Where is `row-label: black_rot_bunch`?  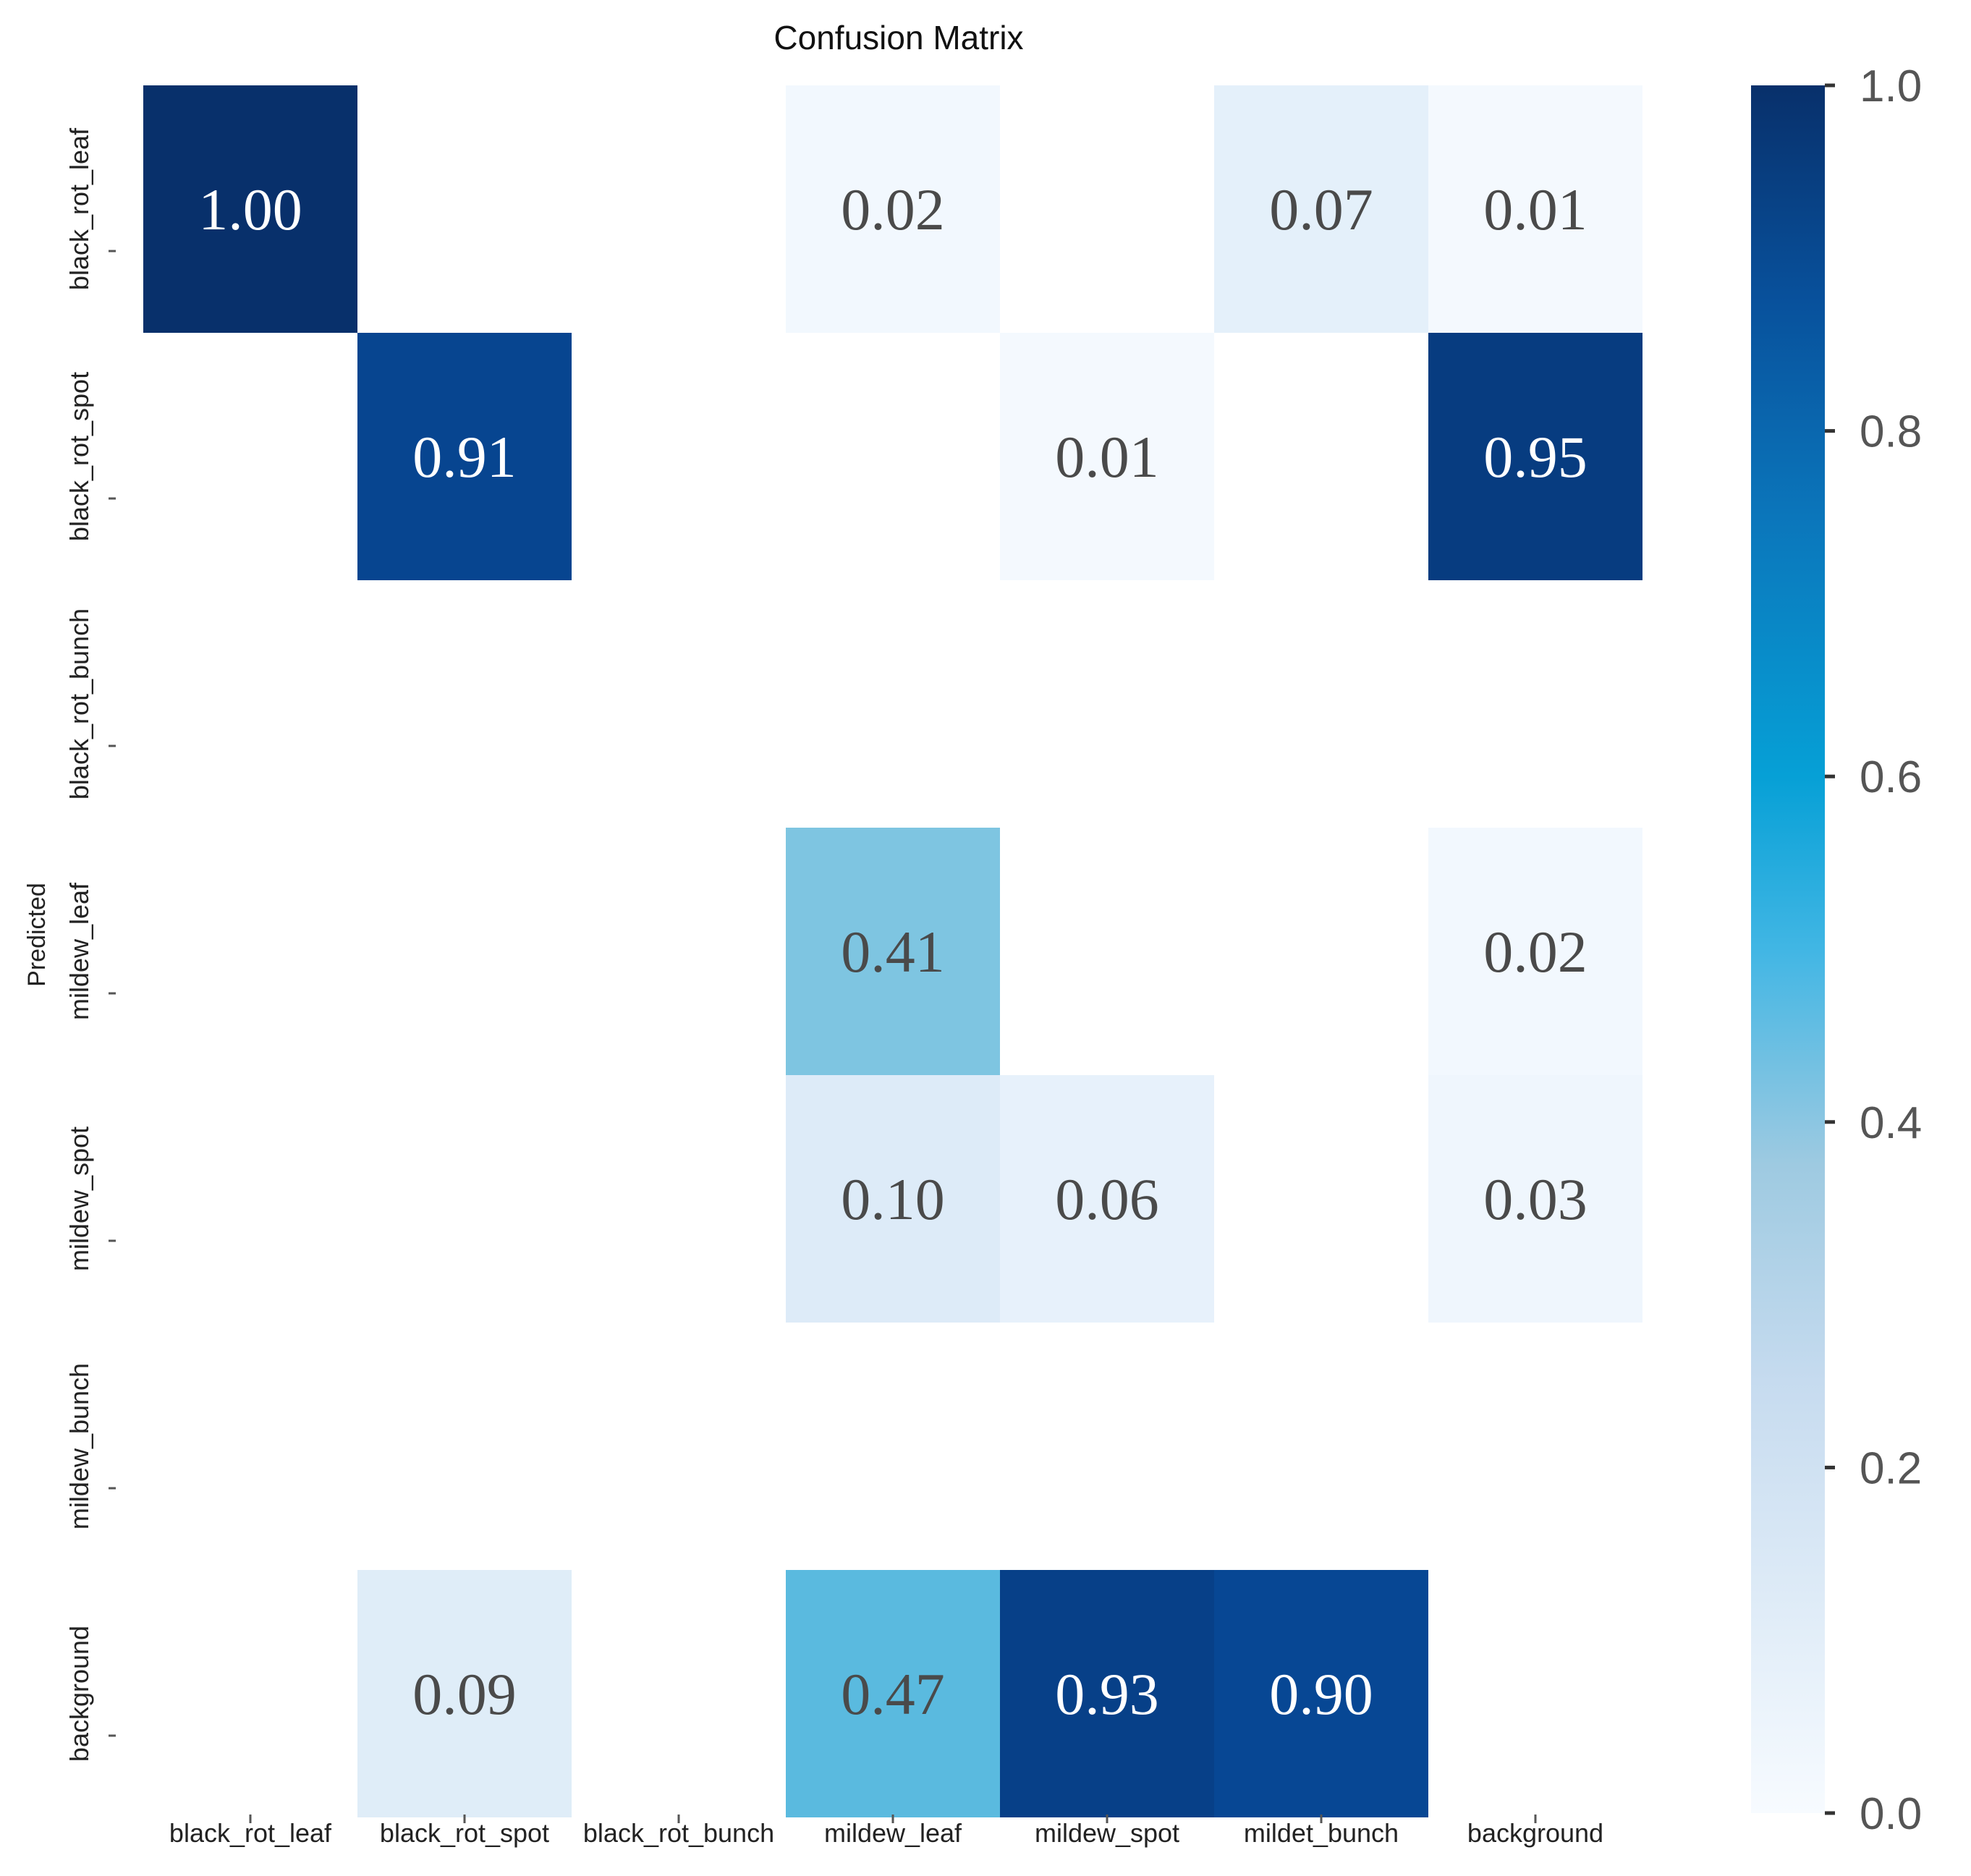 row-label: black_rot_bunch is located at coordinates (79, 703).